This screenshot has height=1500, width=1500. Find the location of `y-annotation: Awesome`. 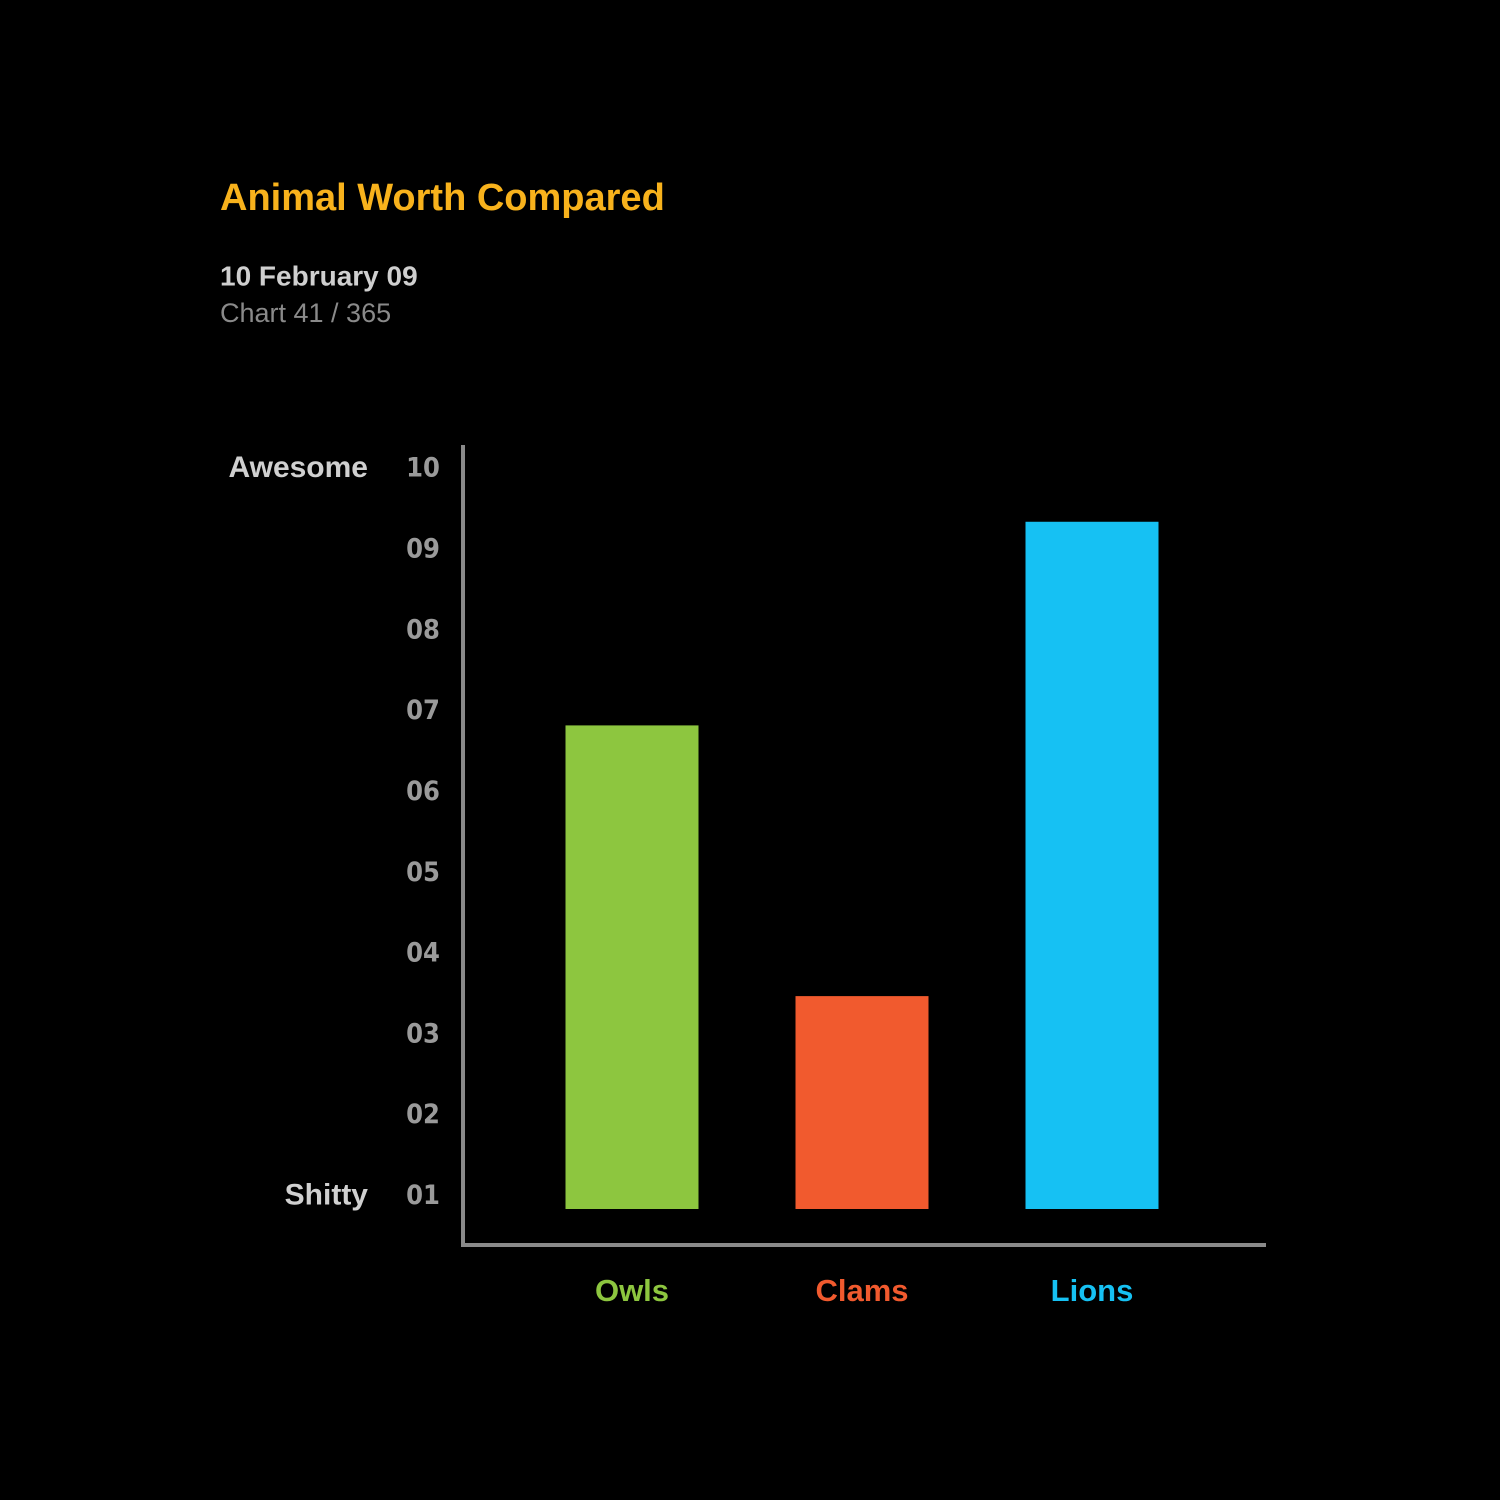

y-annotation: Awesome is located at coordinates (298, 467).